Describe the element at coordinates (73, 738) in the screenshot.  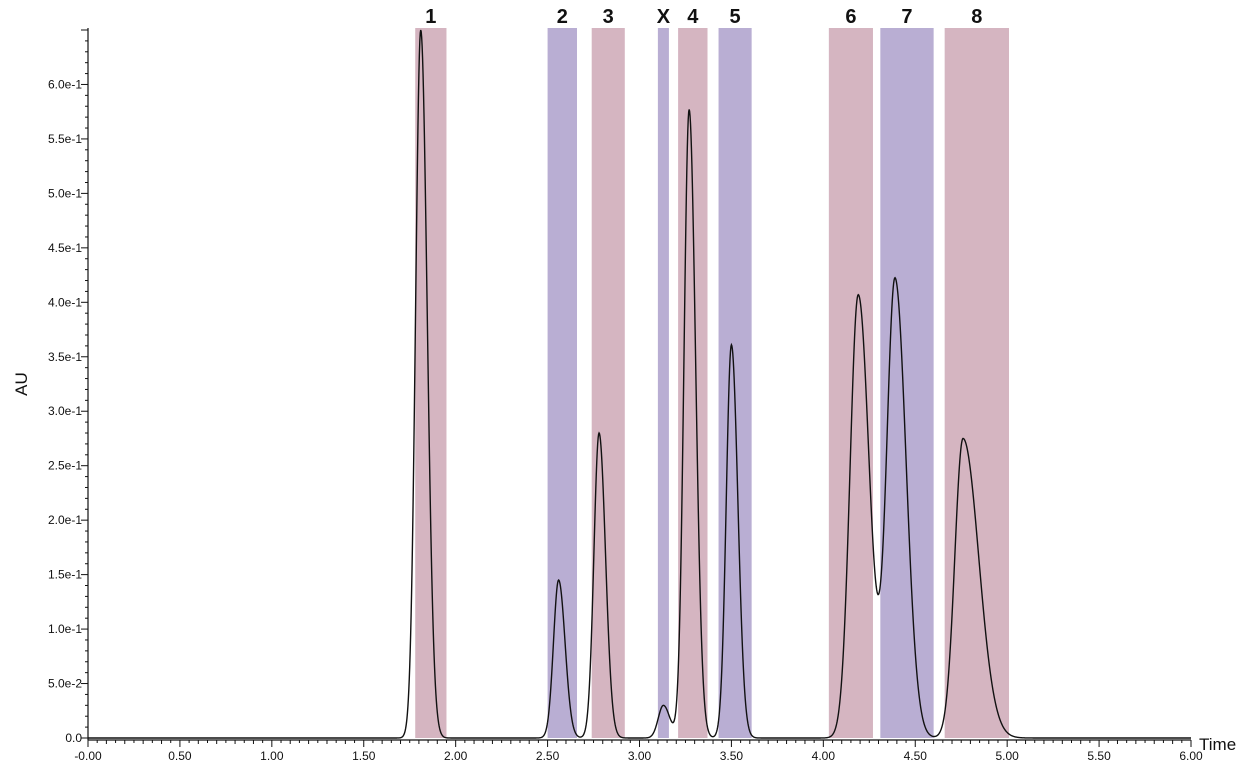
I see `y-tick-label: 0.0` at that location.